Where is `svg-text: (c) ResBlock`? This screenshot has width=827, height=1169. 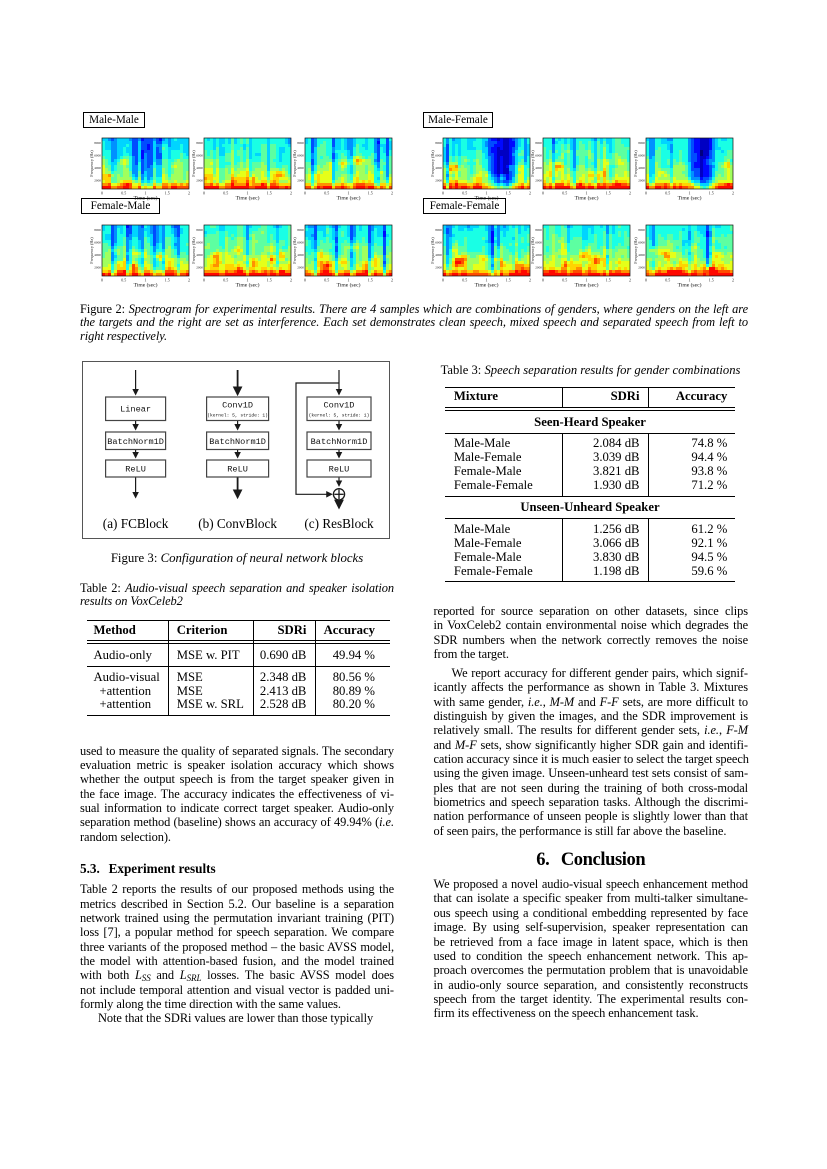
svg-text: (c) ResBlock is located at coordinates (339, 523).